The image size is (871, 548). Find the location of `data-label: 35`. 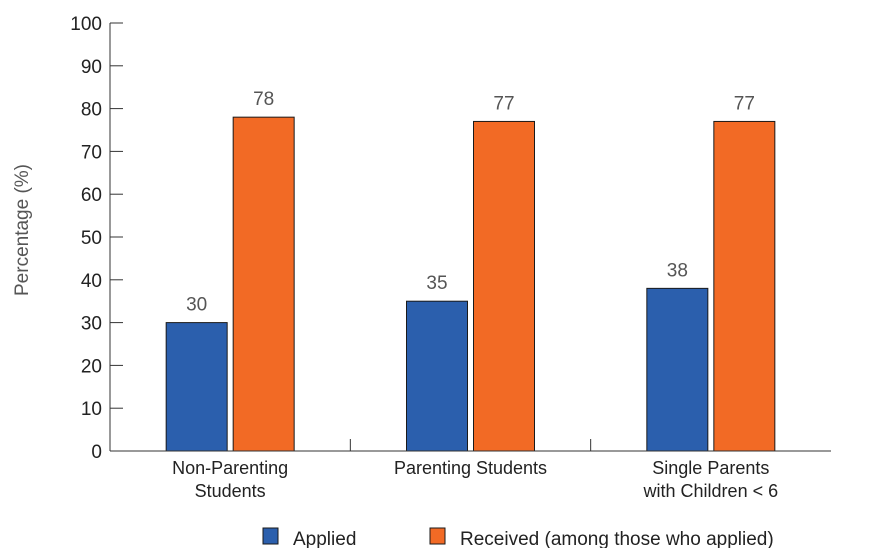

data-label: 35 is located at coordinates (436, 283).